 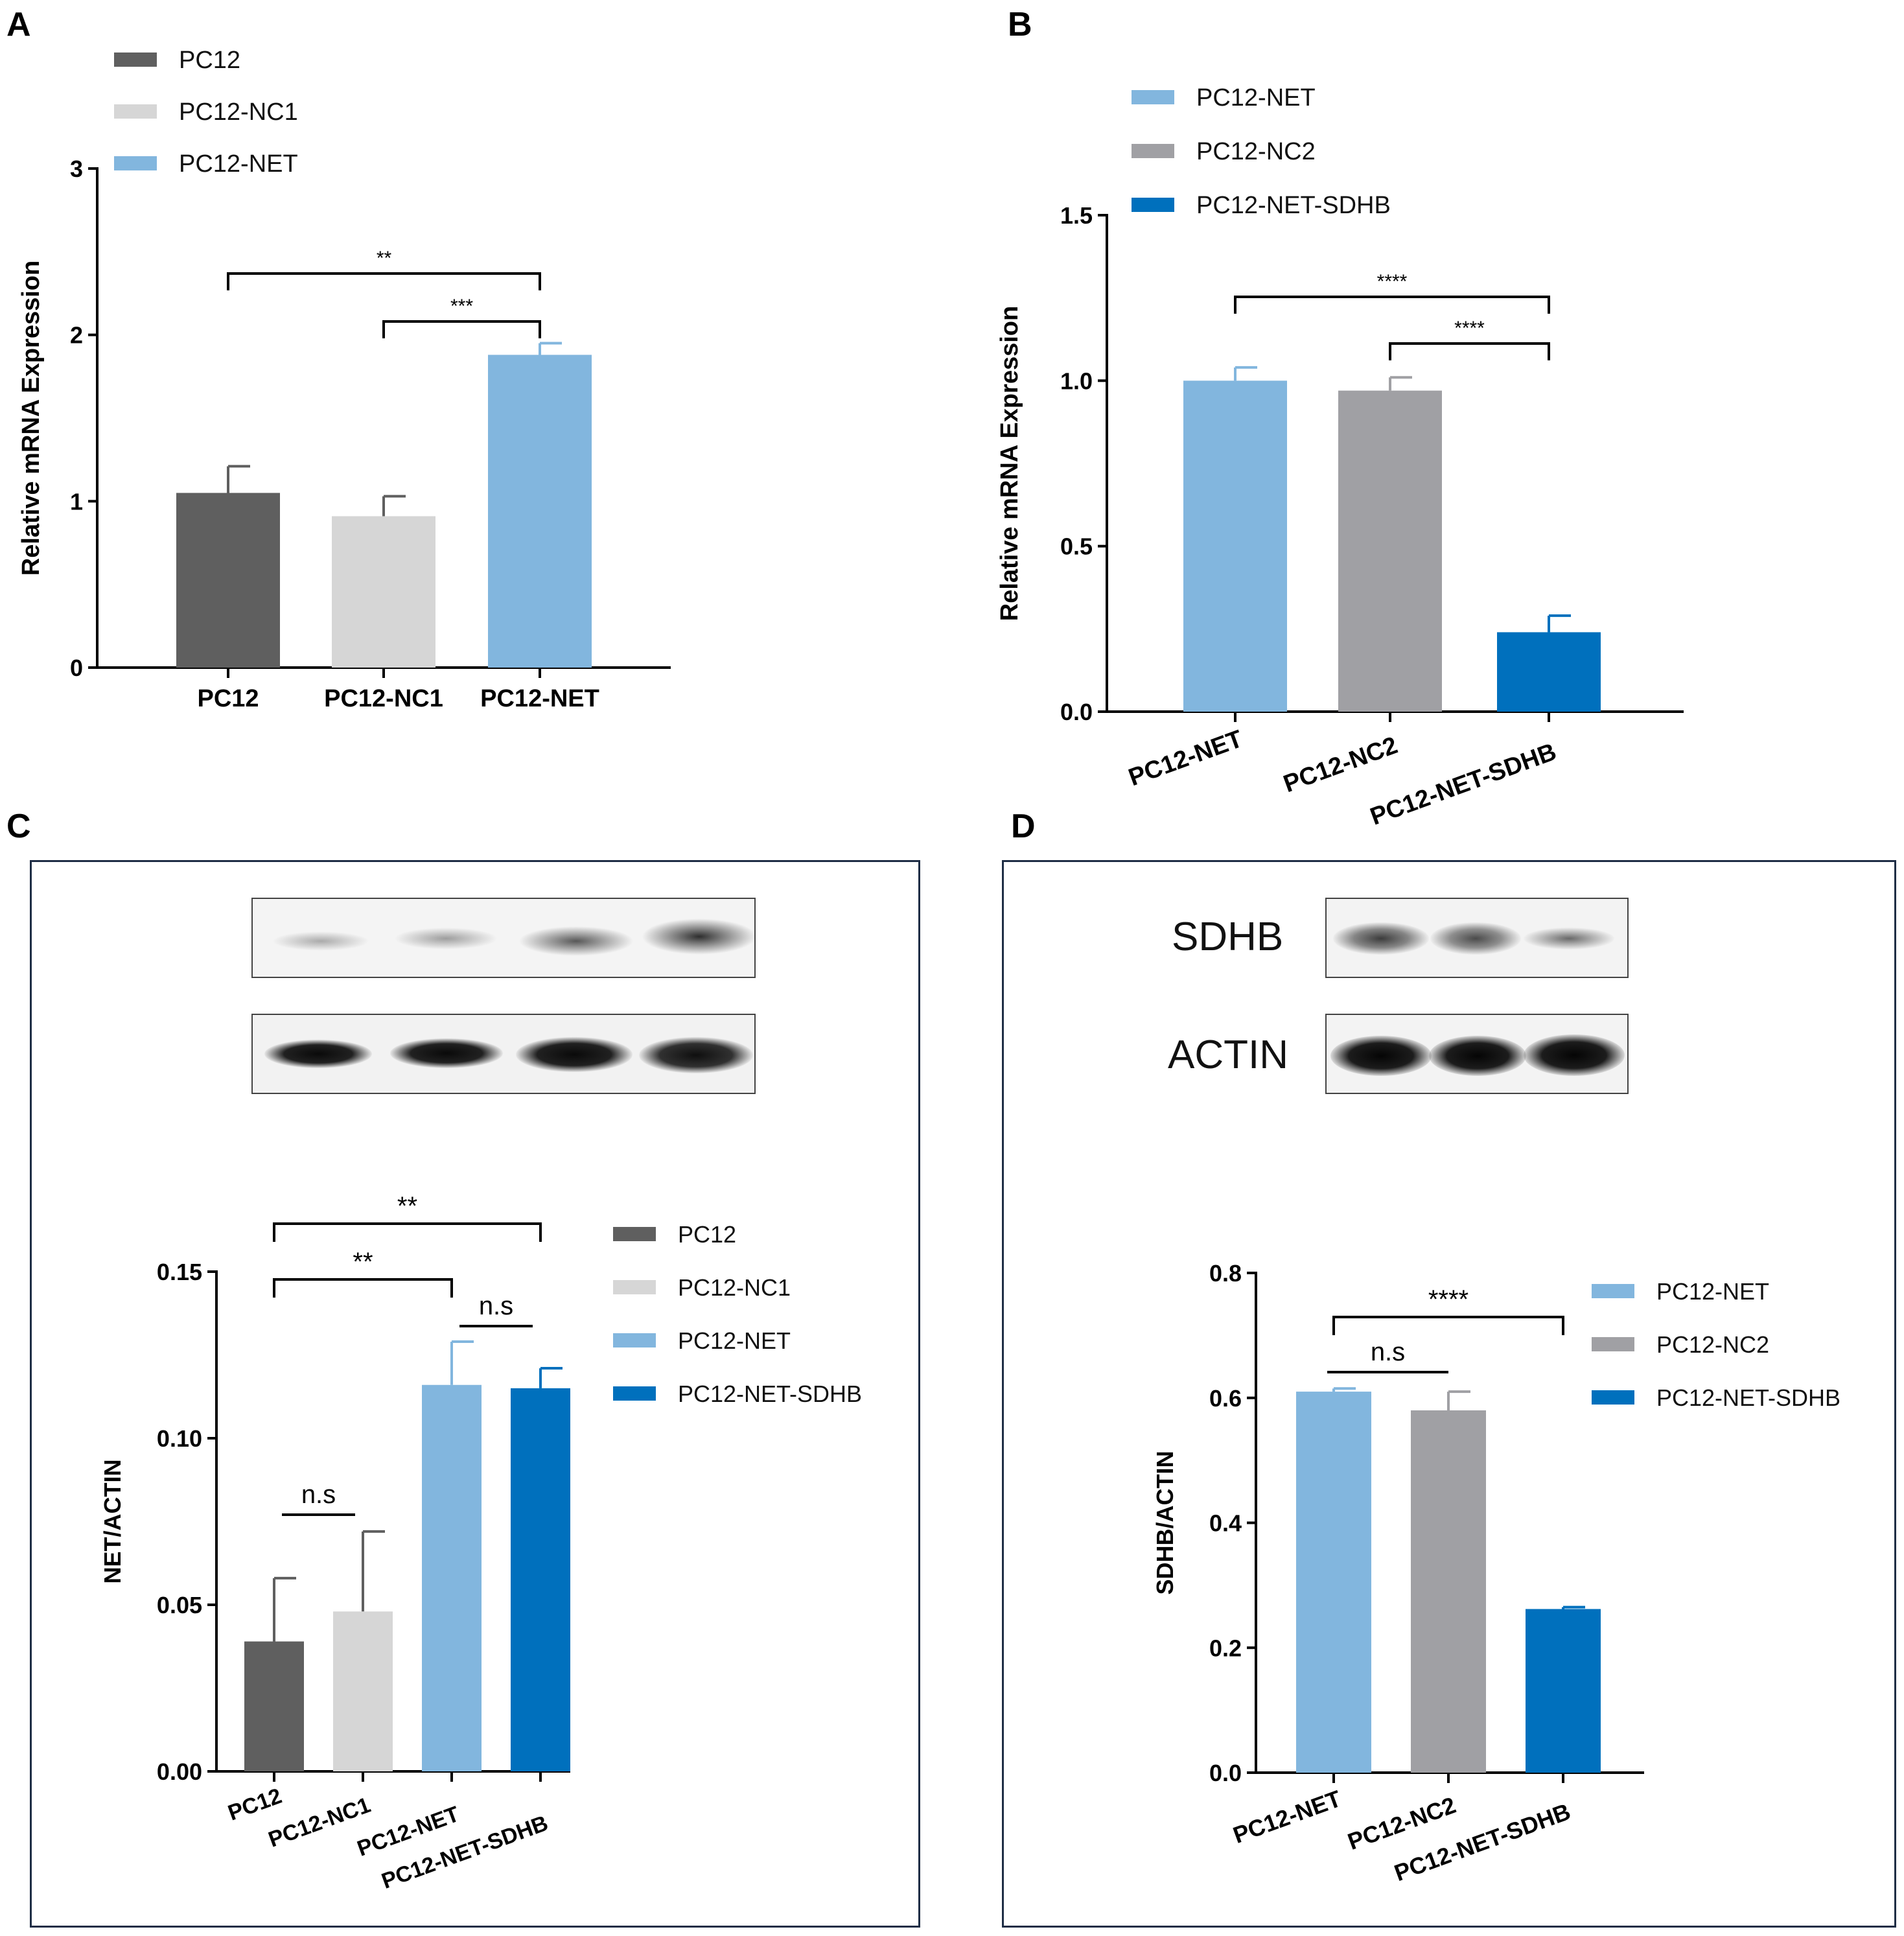 I want to click on y-tick-label-d: 0.4, so click(x=1226, y=1523).